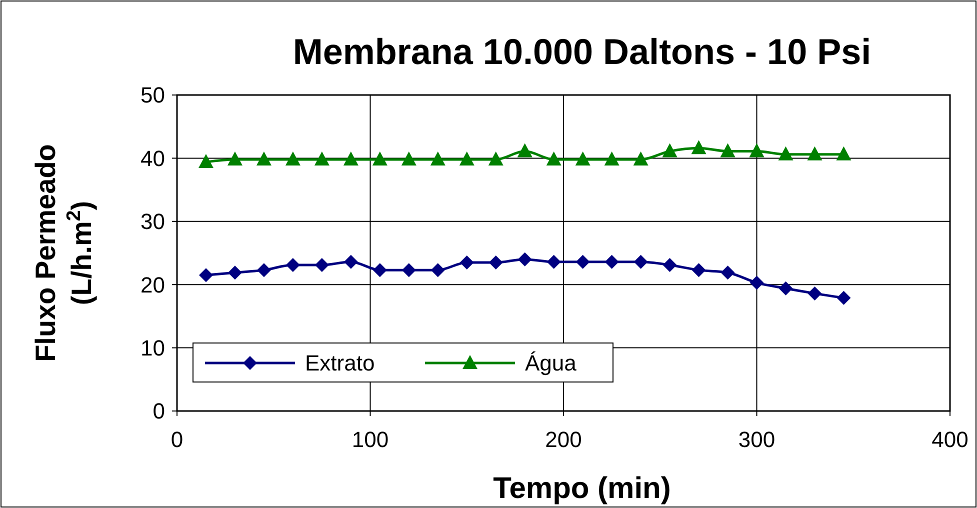  What do you see at coordinates (152, 158) in the screenshot?
I see `y-tick-label: 40` at bounding box center [152, 158].